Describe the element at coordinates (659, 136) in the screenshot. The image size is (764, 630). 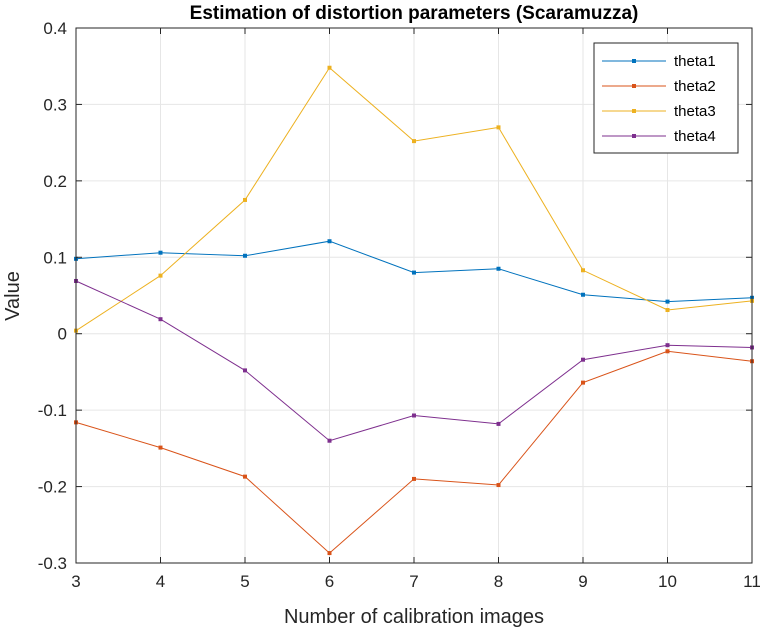
I see `legend-entry: theta4` at that location.